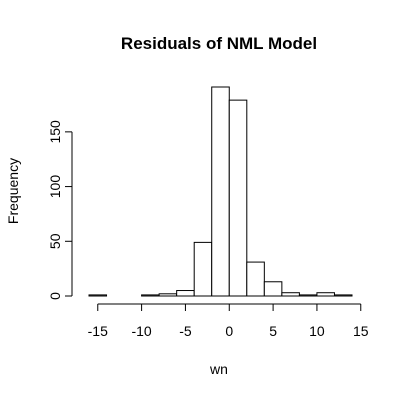 The width and height of the screenshot is (403, 400). Describe the element at coordinates (141, 331) in the screenshot. I see `x-tick-label: -10` at that location.